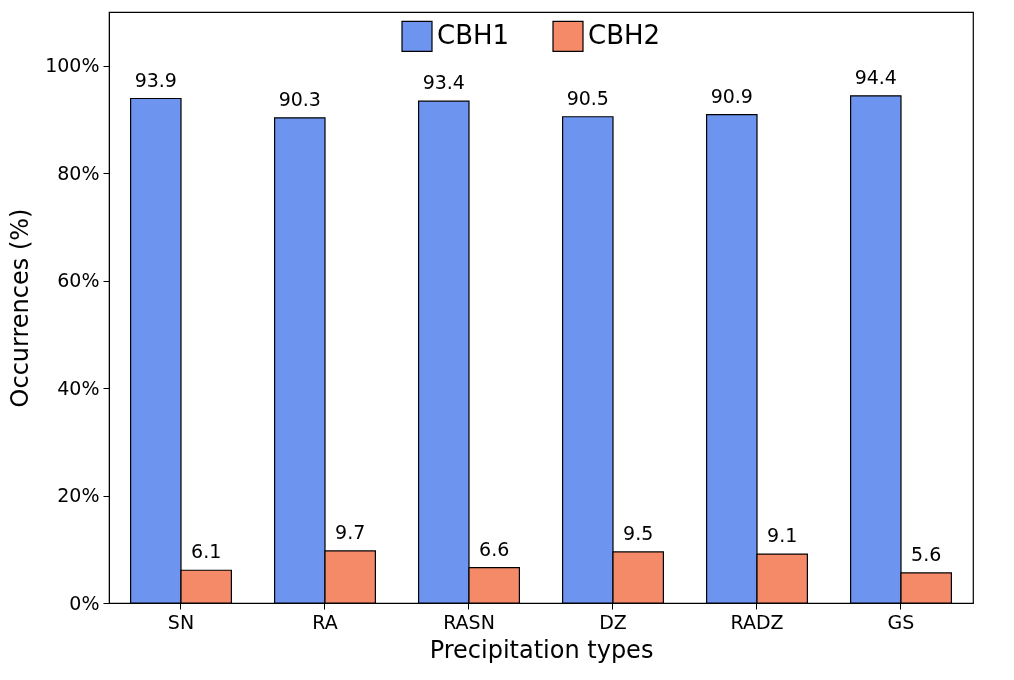  I want to click on x-tick-label: DZ, so click(613, 621).